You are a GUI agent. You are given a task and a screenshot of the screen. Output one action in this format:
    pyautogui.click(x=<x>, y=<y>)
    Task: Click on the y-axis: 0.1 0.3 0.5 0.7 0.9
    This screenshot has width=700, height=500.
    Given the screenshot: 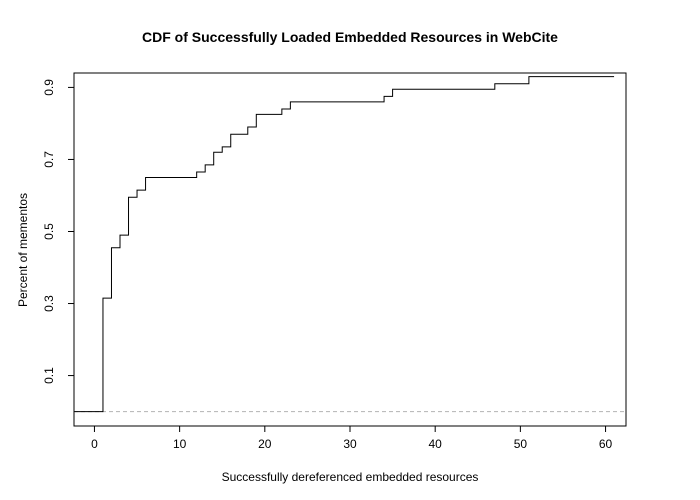 What is the action you would take?
    pyautogui.click(x=58, y=231)
    